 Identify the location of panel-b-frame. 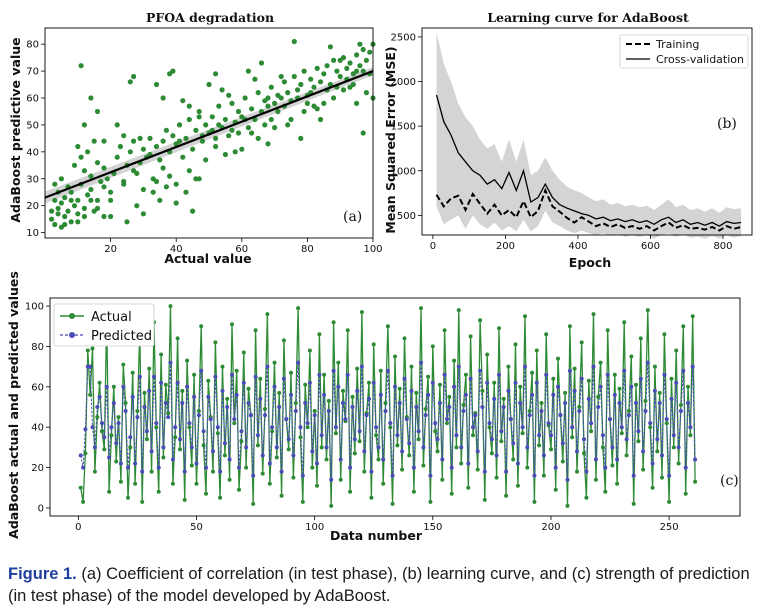
(587, 131).